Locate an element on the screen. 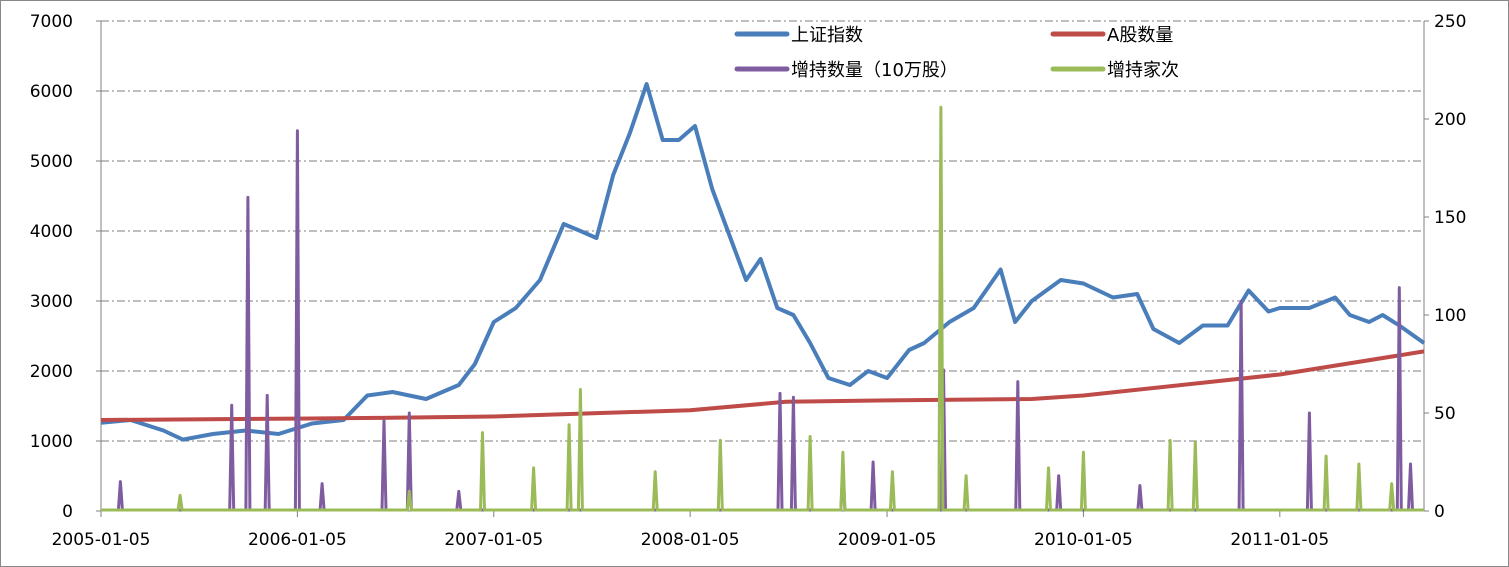 This screenshot has width=1509, height=567. y-right-tick-label: 150 is located at coordinates (1450, 218).